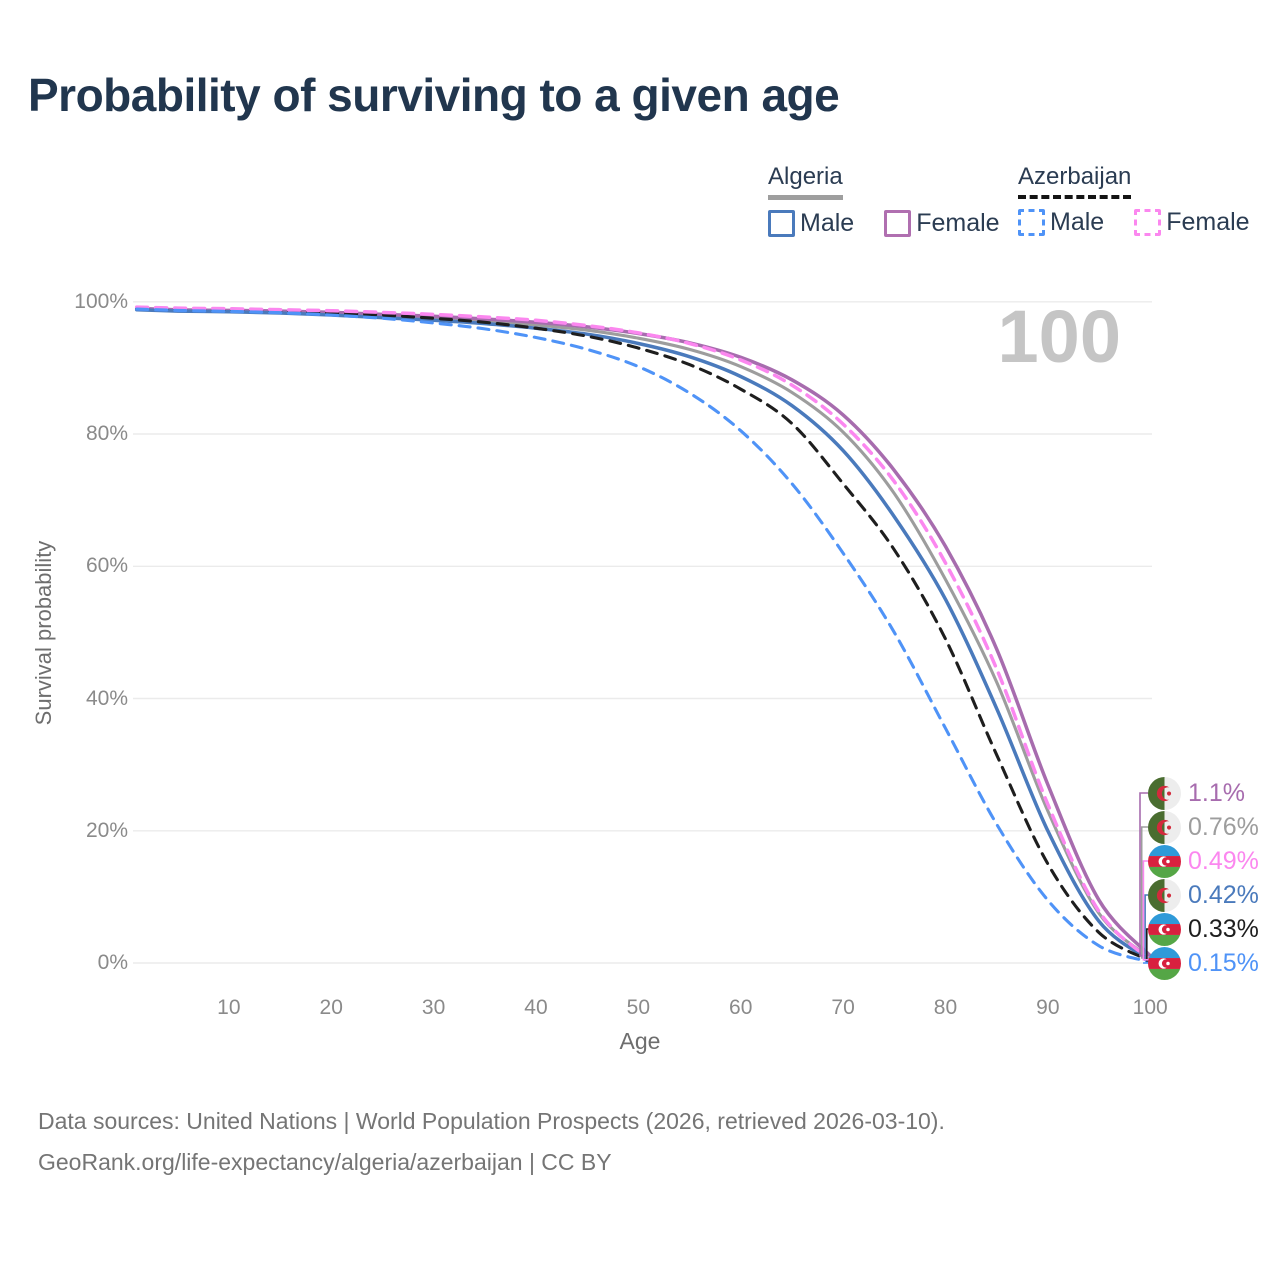  I want to click on legend-item-azerbaijan-female: Female, so click(1192, 222).